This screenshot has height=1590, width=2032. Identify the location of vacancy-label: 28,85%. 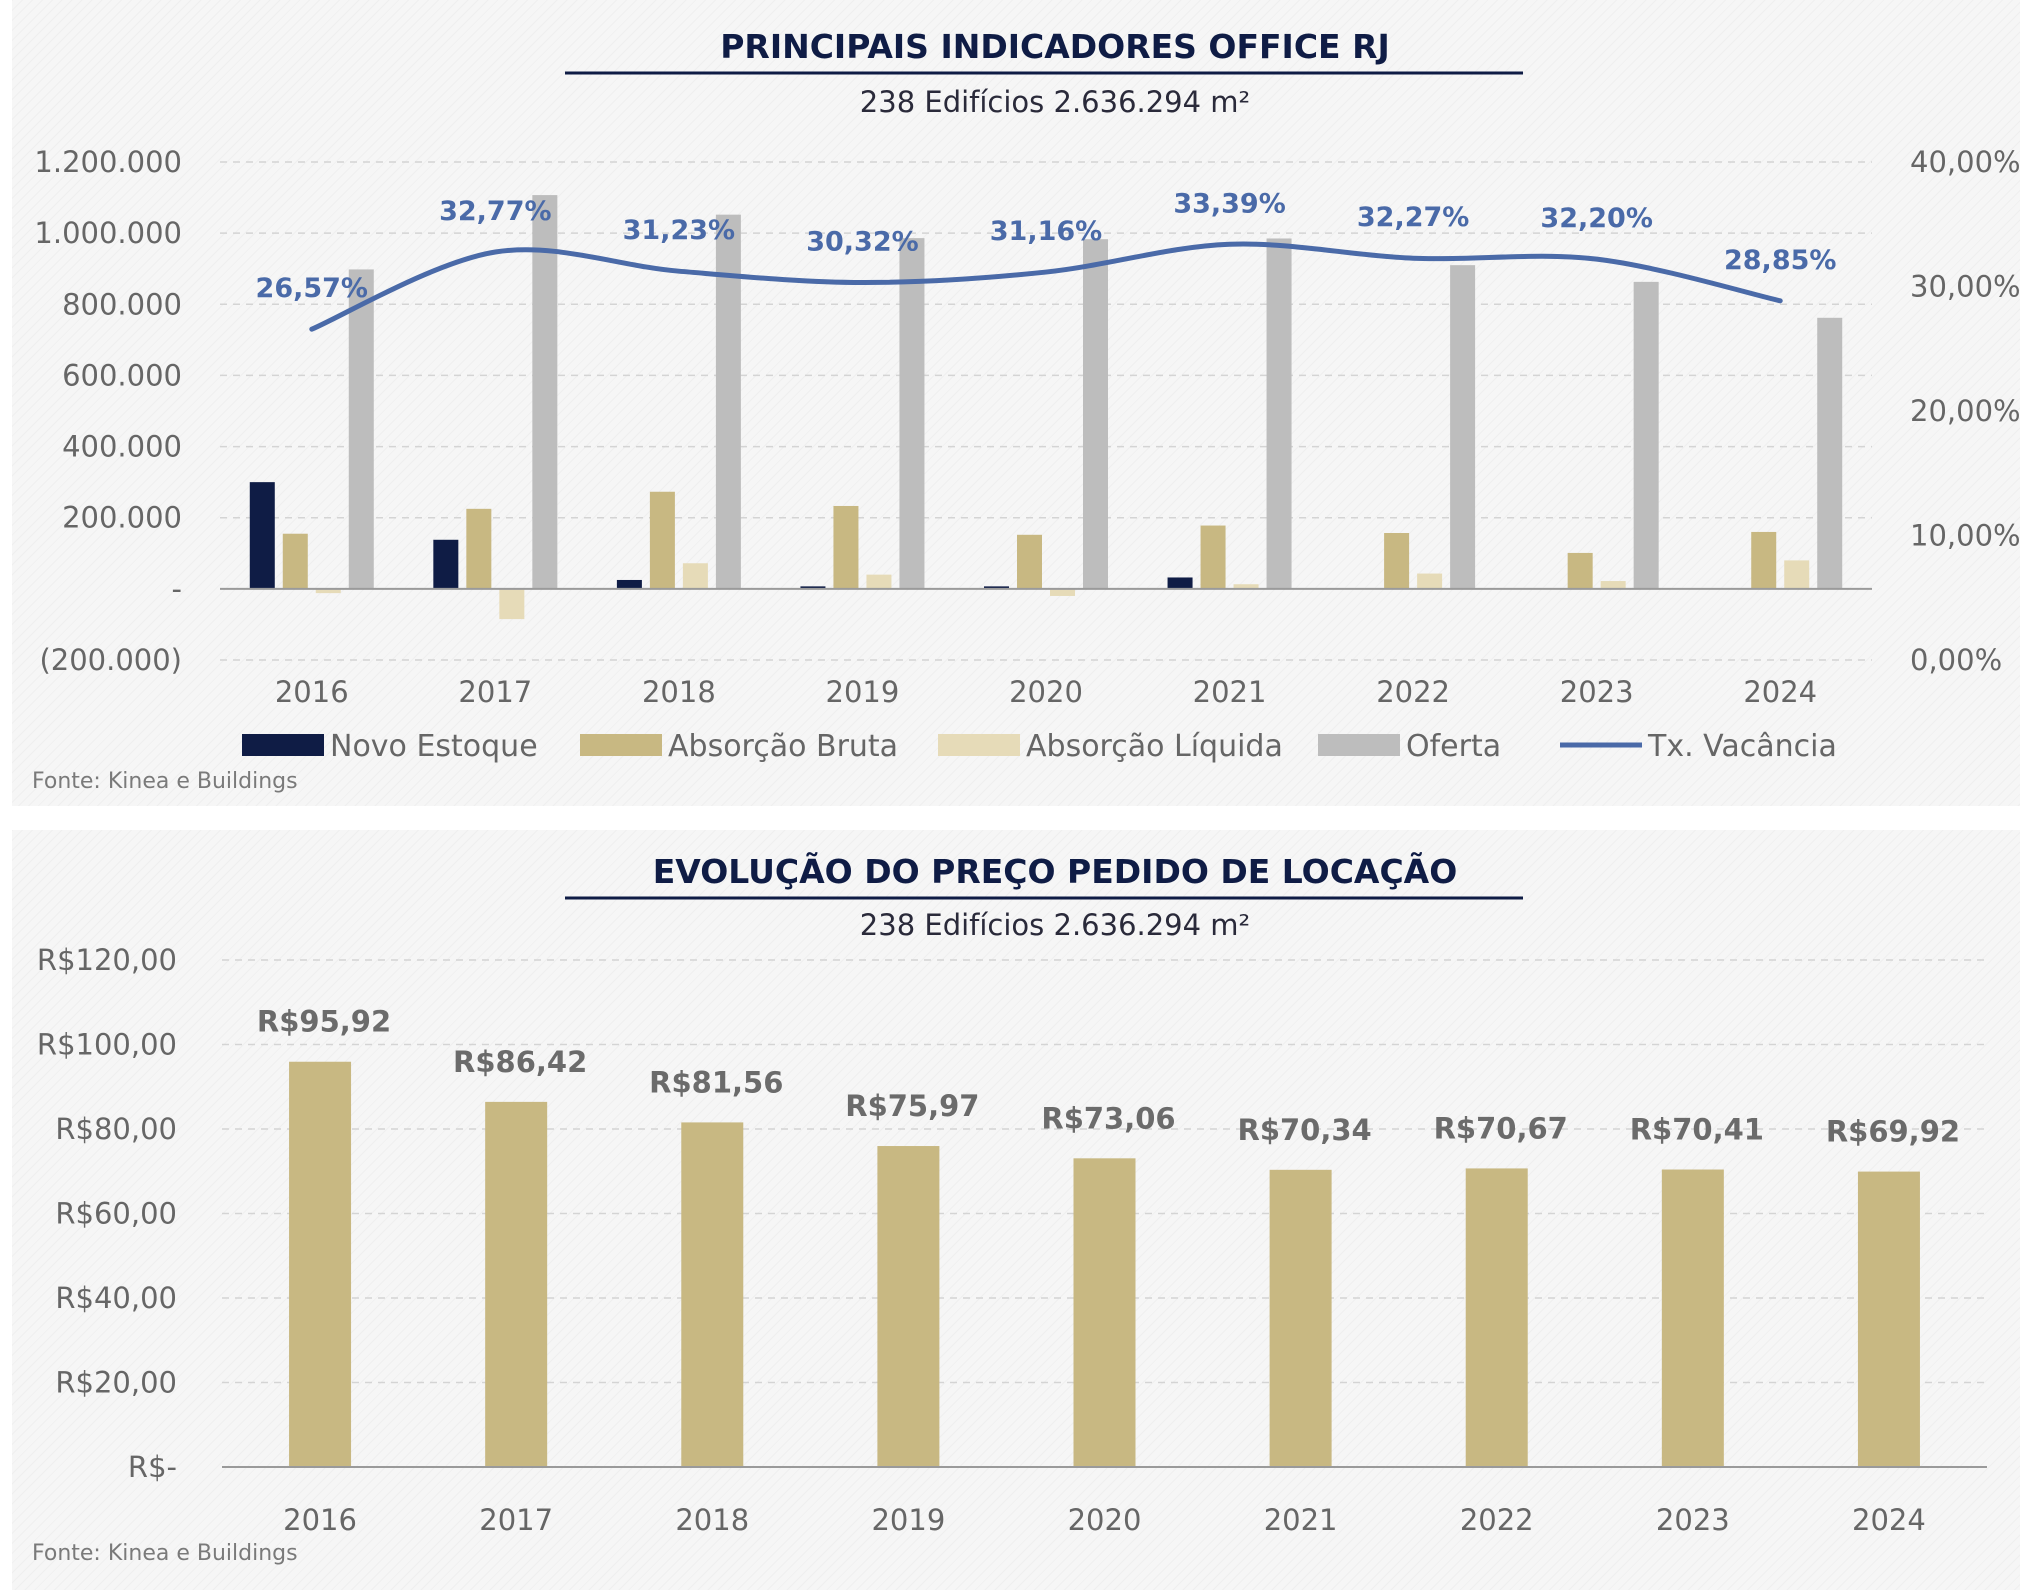
(1780, 260).